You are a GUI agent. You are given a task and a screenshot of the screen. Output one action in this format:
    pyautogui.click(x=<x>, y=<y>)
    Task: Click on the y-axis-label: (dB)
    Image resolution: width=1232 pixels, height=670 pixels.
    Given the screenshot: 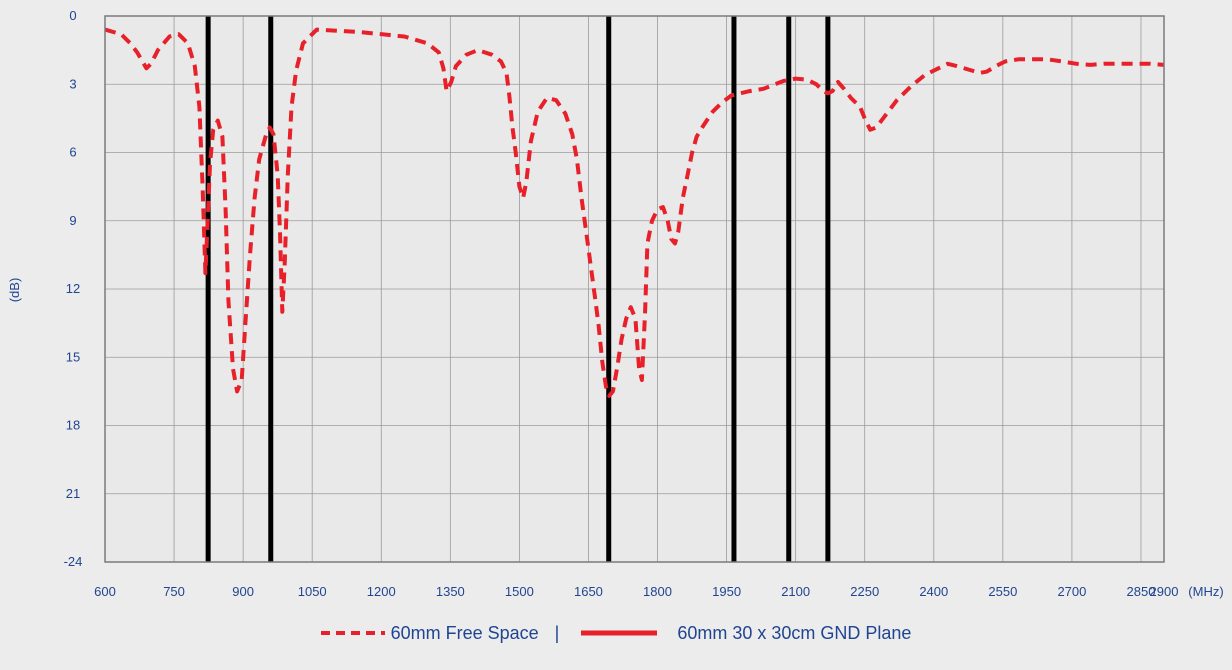 What is the action you would take?
    pyautogui.click(x=14, y=290)
    